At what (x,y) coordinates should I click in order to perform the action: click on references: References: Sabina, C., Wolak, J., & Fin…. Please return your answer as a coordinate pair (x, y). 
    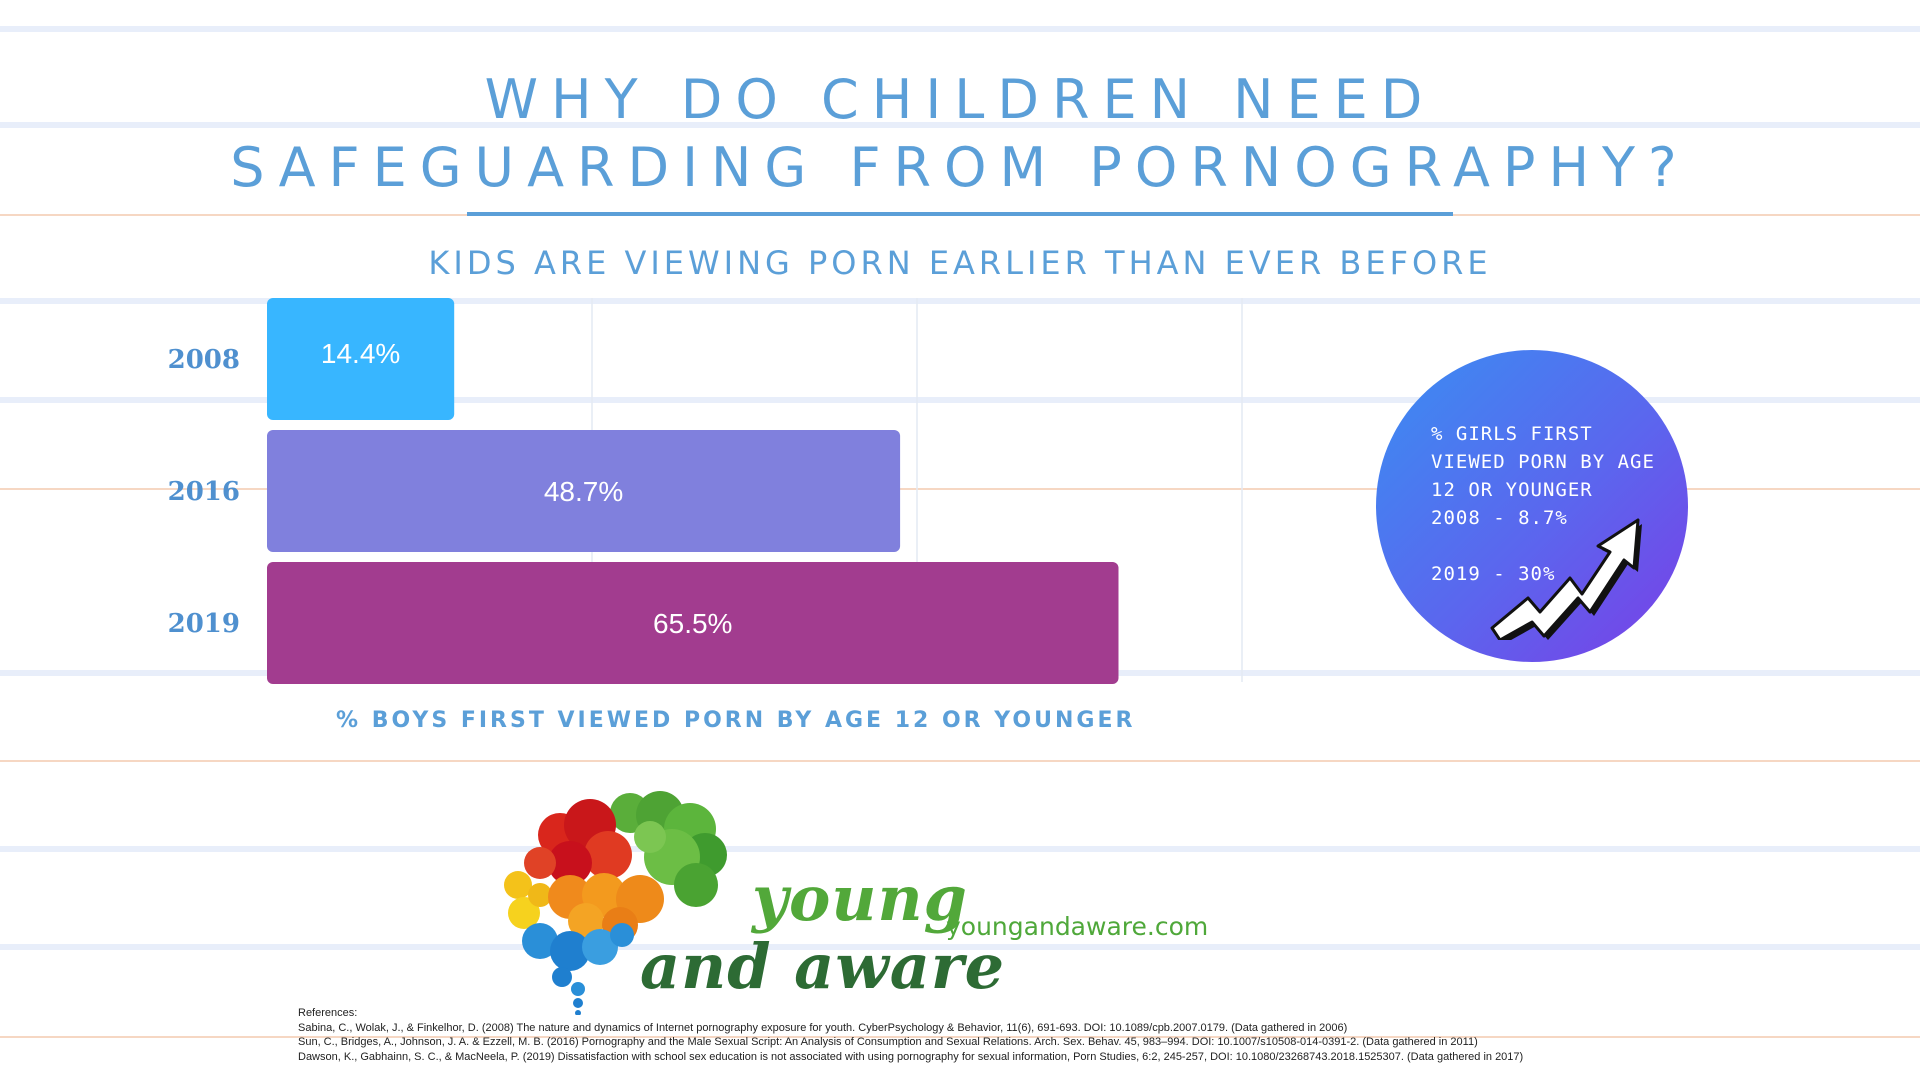
    Looking at the image, I should click on (1078, 1035).